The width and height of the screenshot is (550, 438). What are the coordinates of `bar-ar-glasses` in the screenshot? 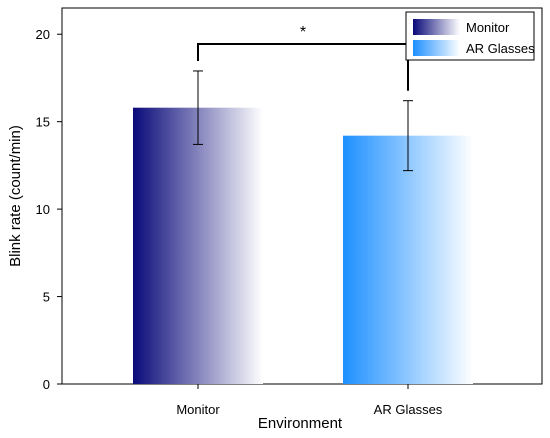 It's located at (408, 259).